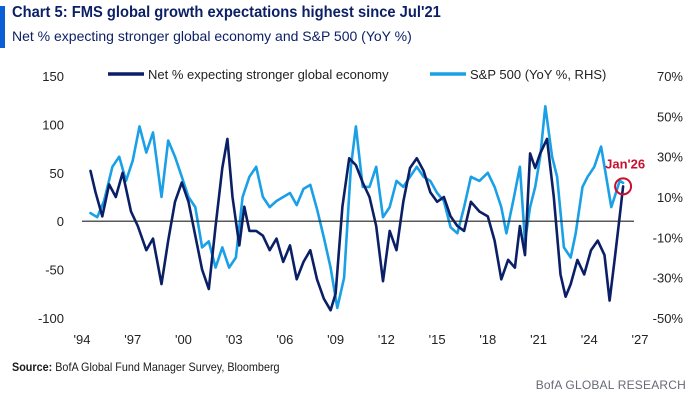  Describe the element at coordinates (60, 221) in the screenshot. I see `y-left-tick-label: 0` at that location.